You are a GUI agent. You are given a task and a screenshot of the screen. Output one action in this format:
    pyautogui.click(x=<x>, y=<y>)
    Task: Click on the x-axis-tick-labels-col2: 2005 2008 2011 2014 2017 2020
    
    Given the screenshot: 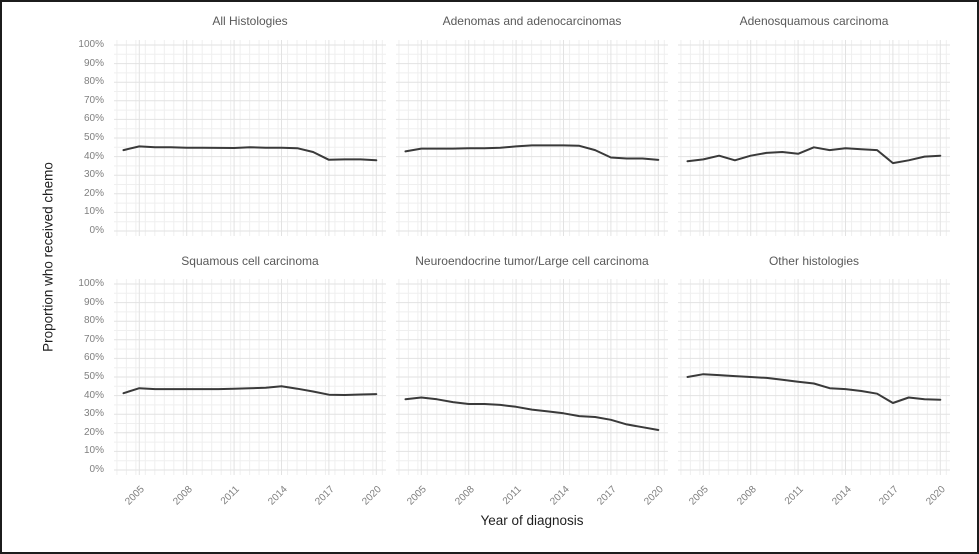 What is the action you would take?
    pyautogui.click(x=532, y=497)
    